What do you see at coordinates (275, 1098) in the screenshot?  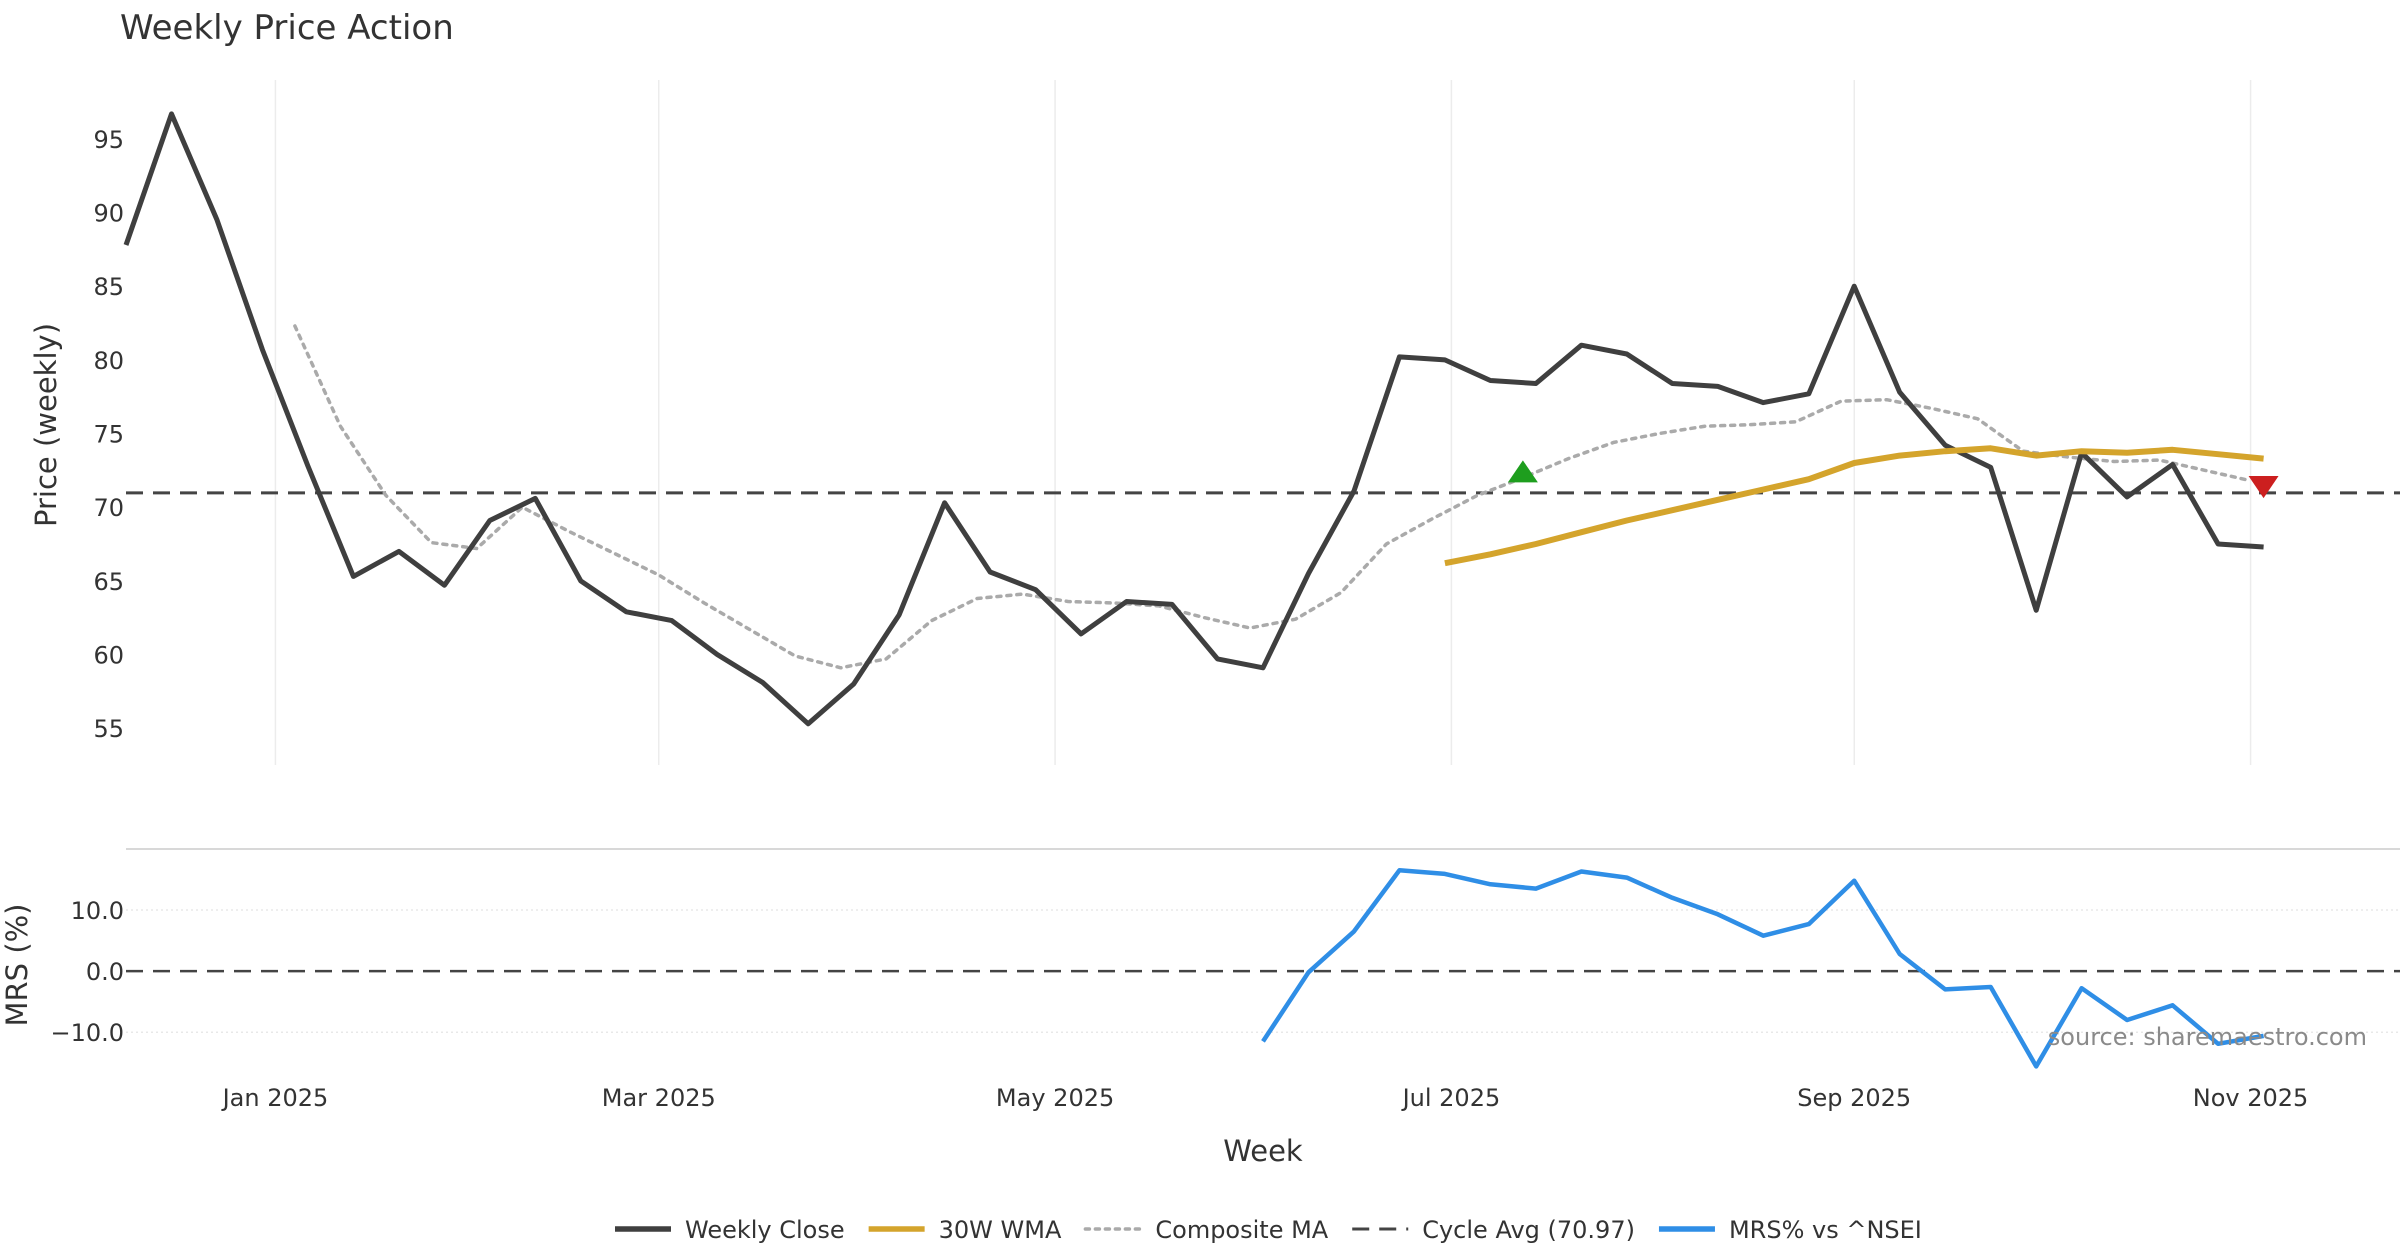 I see `x-tick-label: Jan 2025` at bounding box center [275, 1098].